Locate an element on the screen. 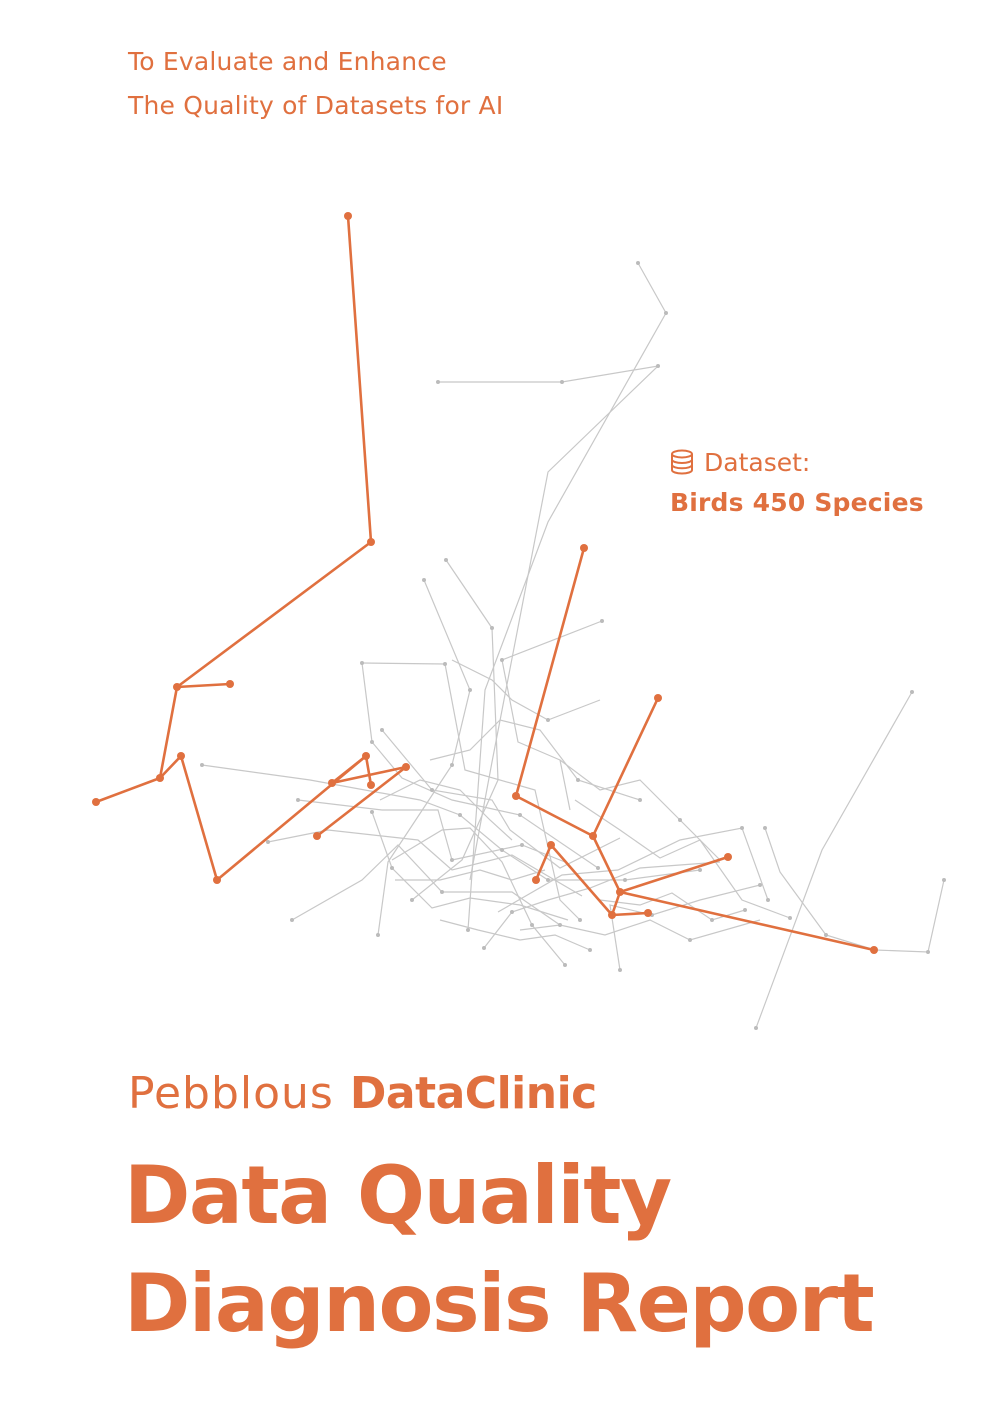  report-title: Data Quality Diagnosis Report is located at coordinates (499, 1250).